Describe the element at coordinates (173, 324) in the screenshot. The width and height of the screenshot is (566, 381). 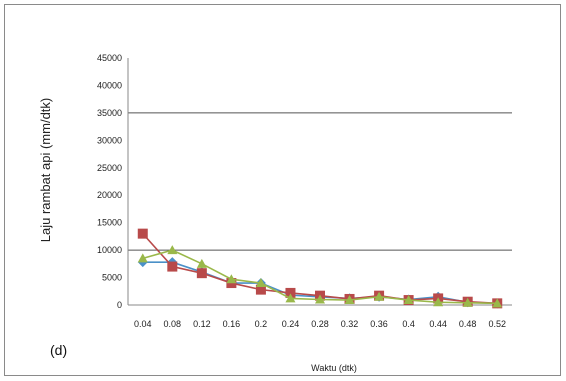
I see `x-tick-label: 0.08` at that location.